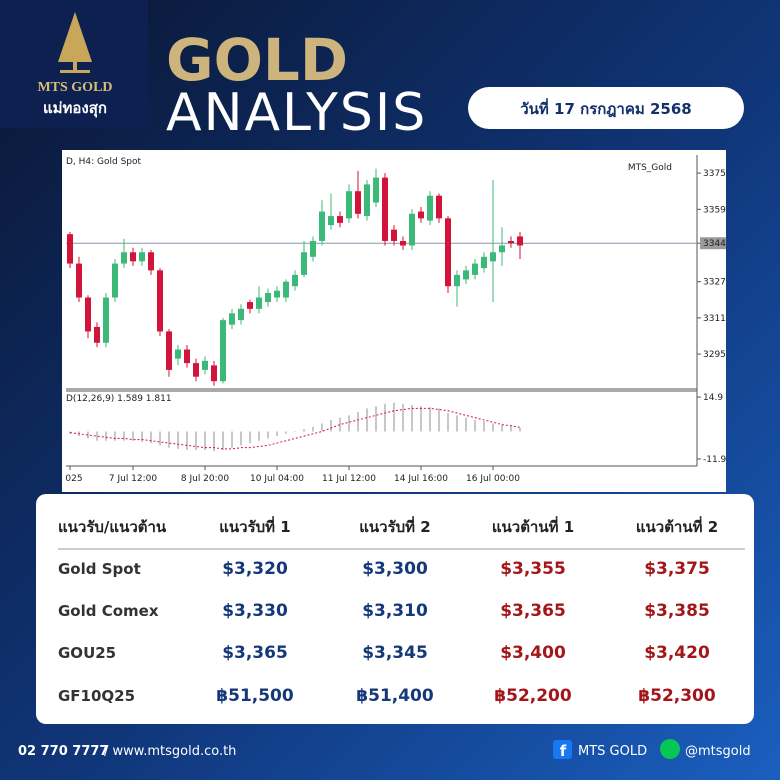 The height and width of the screenshot is (780, 780). What do you see at coordinates (714, 210) in the screenshot?
I see `y-tick-label: 3359` at bounding box center [714, 210].